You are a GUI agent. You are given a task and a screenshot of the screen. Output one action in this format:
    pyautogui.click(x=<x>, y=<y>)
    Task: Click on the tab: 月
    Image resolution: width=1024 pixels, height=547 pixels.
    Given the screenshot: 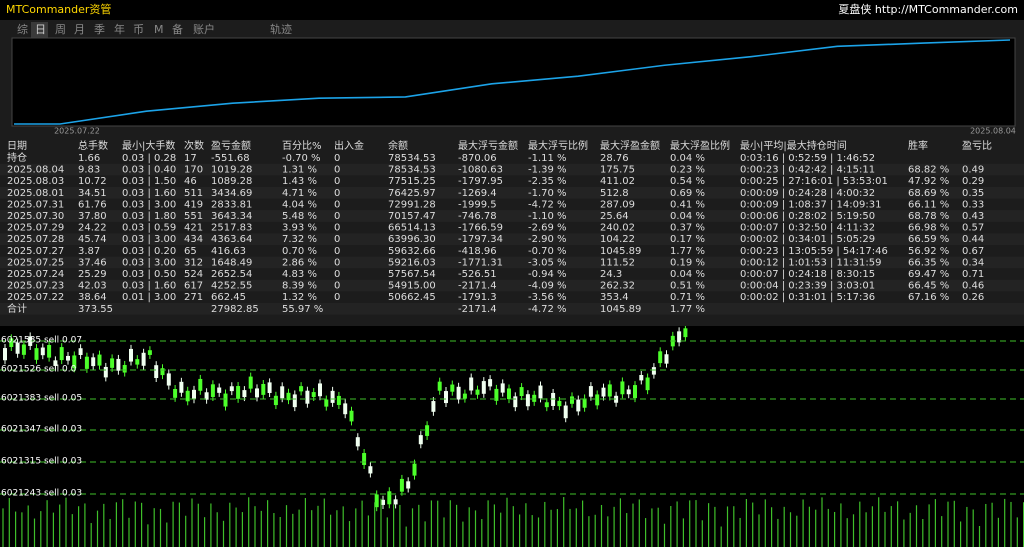 What is the action you would take?
    pyautogui.click(x=79, y=29)
    